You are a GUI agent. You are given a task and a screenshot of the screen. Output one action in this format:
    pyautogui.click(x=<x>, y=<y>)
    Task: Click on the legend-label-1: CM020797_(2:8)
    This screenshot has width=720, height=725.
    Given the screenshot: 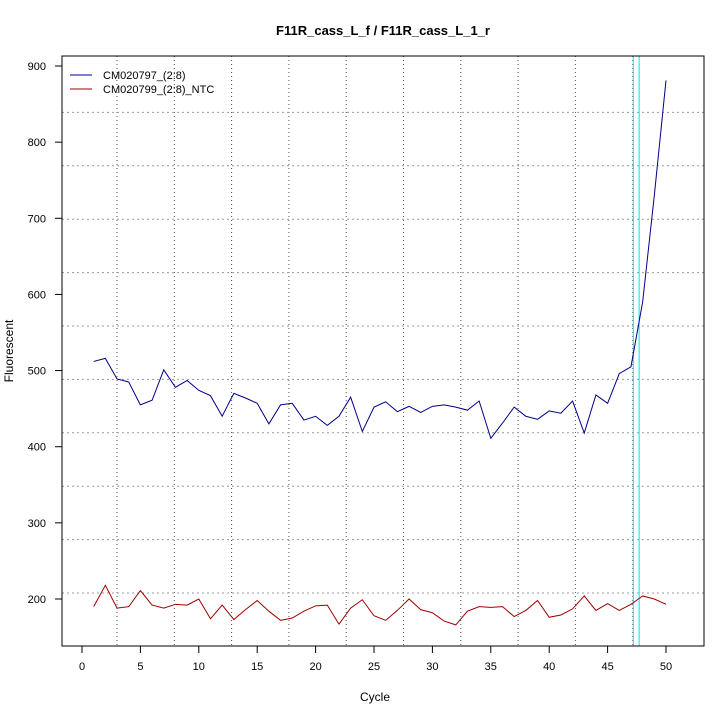 What is the action you would take?
    pyautogui.click(x=144, y=76)
    